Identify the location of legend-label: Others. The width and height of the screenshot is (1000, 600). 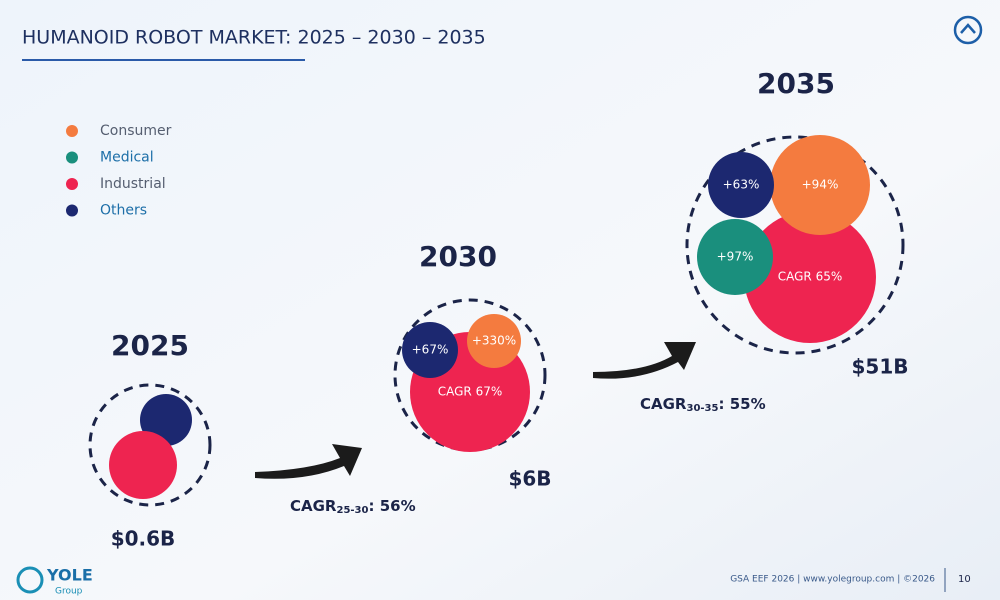
(123, 211).